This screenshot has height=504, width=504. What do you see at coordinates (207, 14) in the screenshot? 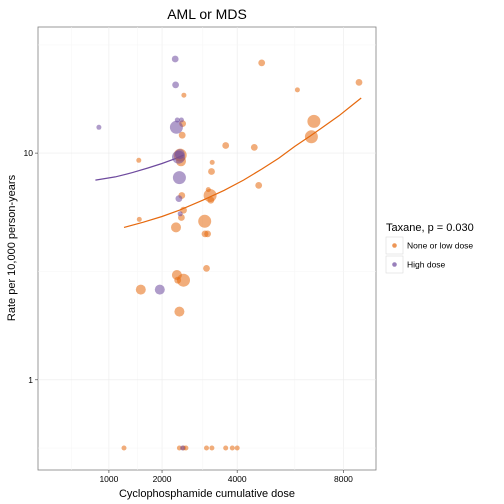
I see `chart-title: AML or MDS` at bounding box center [207, 14].